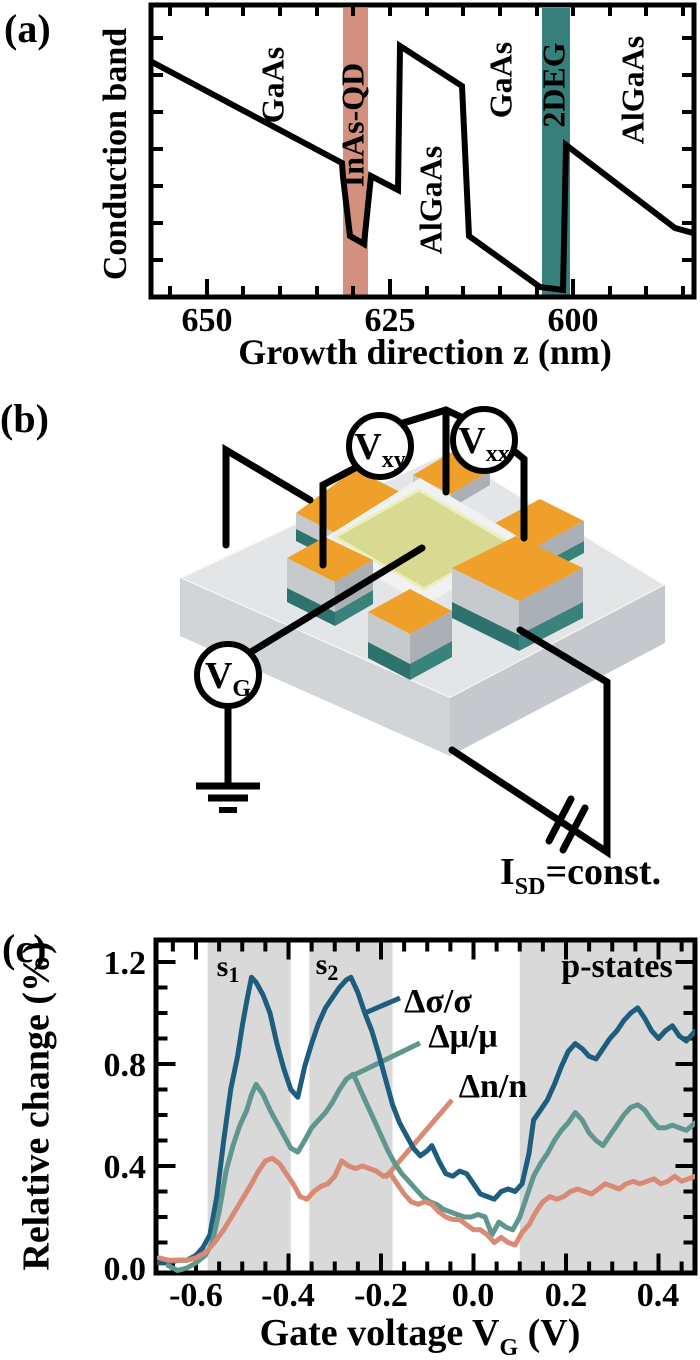  I want to click on panel-c-xtick-0_0: 0.0, so click(473, 1295).